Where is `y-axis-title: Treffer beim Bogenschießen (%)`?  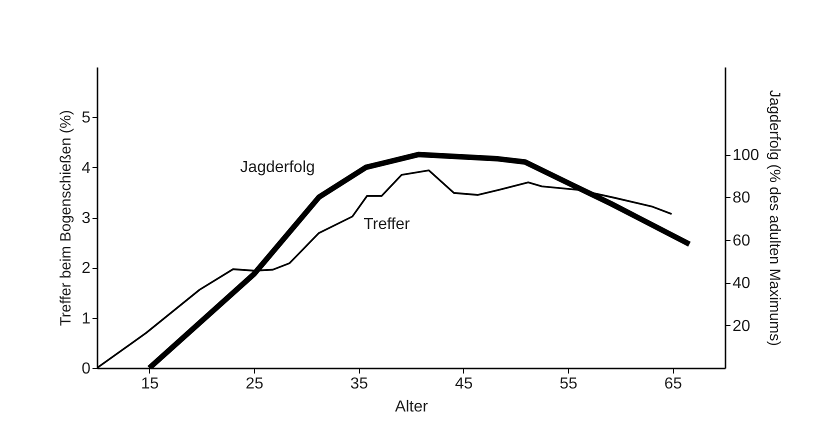 y-axis-title: Treffer beim Bogenschießen (%) is located at coordinates (66, 218).